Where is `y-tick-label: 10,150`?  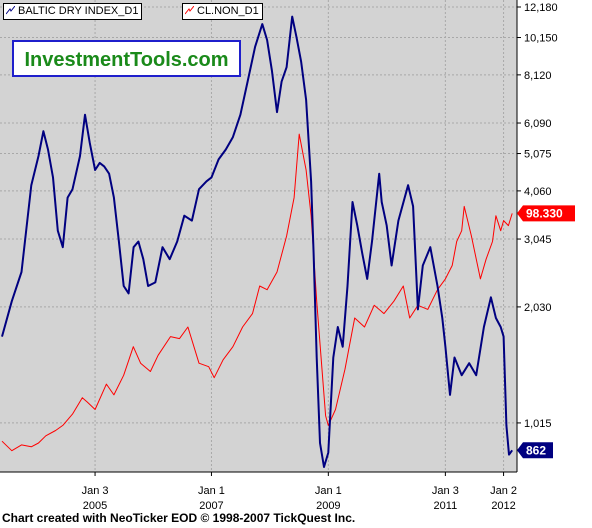 y-tick-label: 10,150 is located at coordinates (541, 39).